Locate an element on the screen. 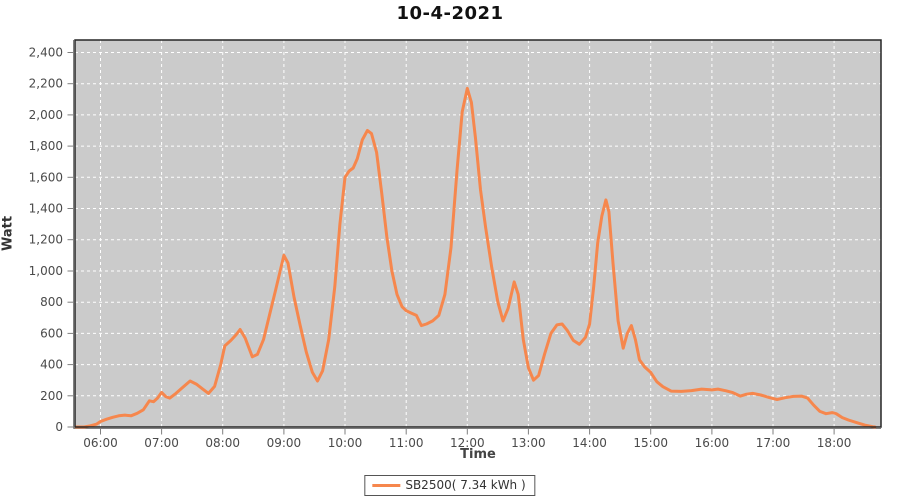 This screenshot has height=500, width=900. y-tick-label: 1,400 is located at coordinates (46, 209).